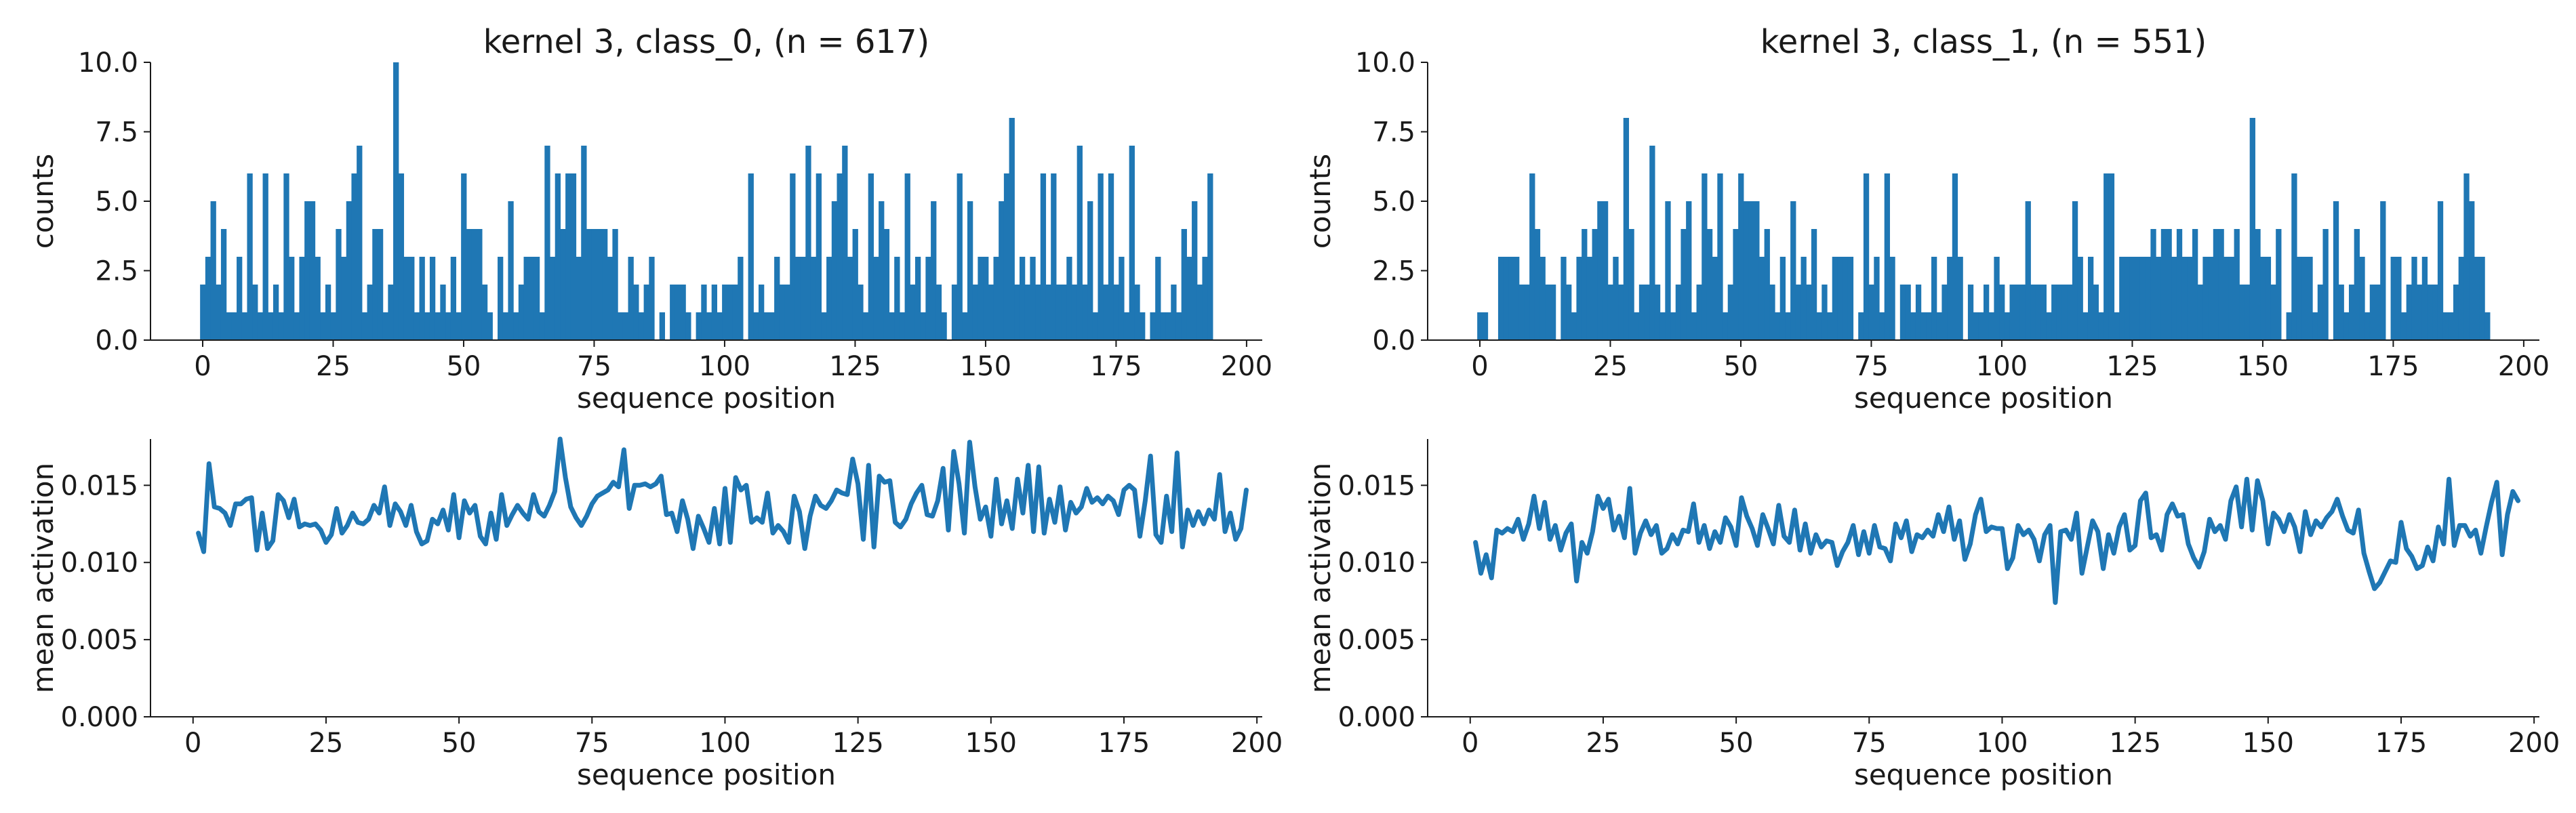 The width and height of the screenshot is (2576, 813). What do you see at coordinates (1320, 578) in the screenshot?
I see `y-axis-label: mean activation` at bounding box center [1320, 578].